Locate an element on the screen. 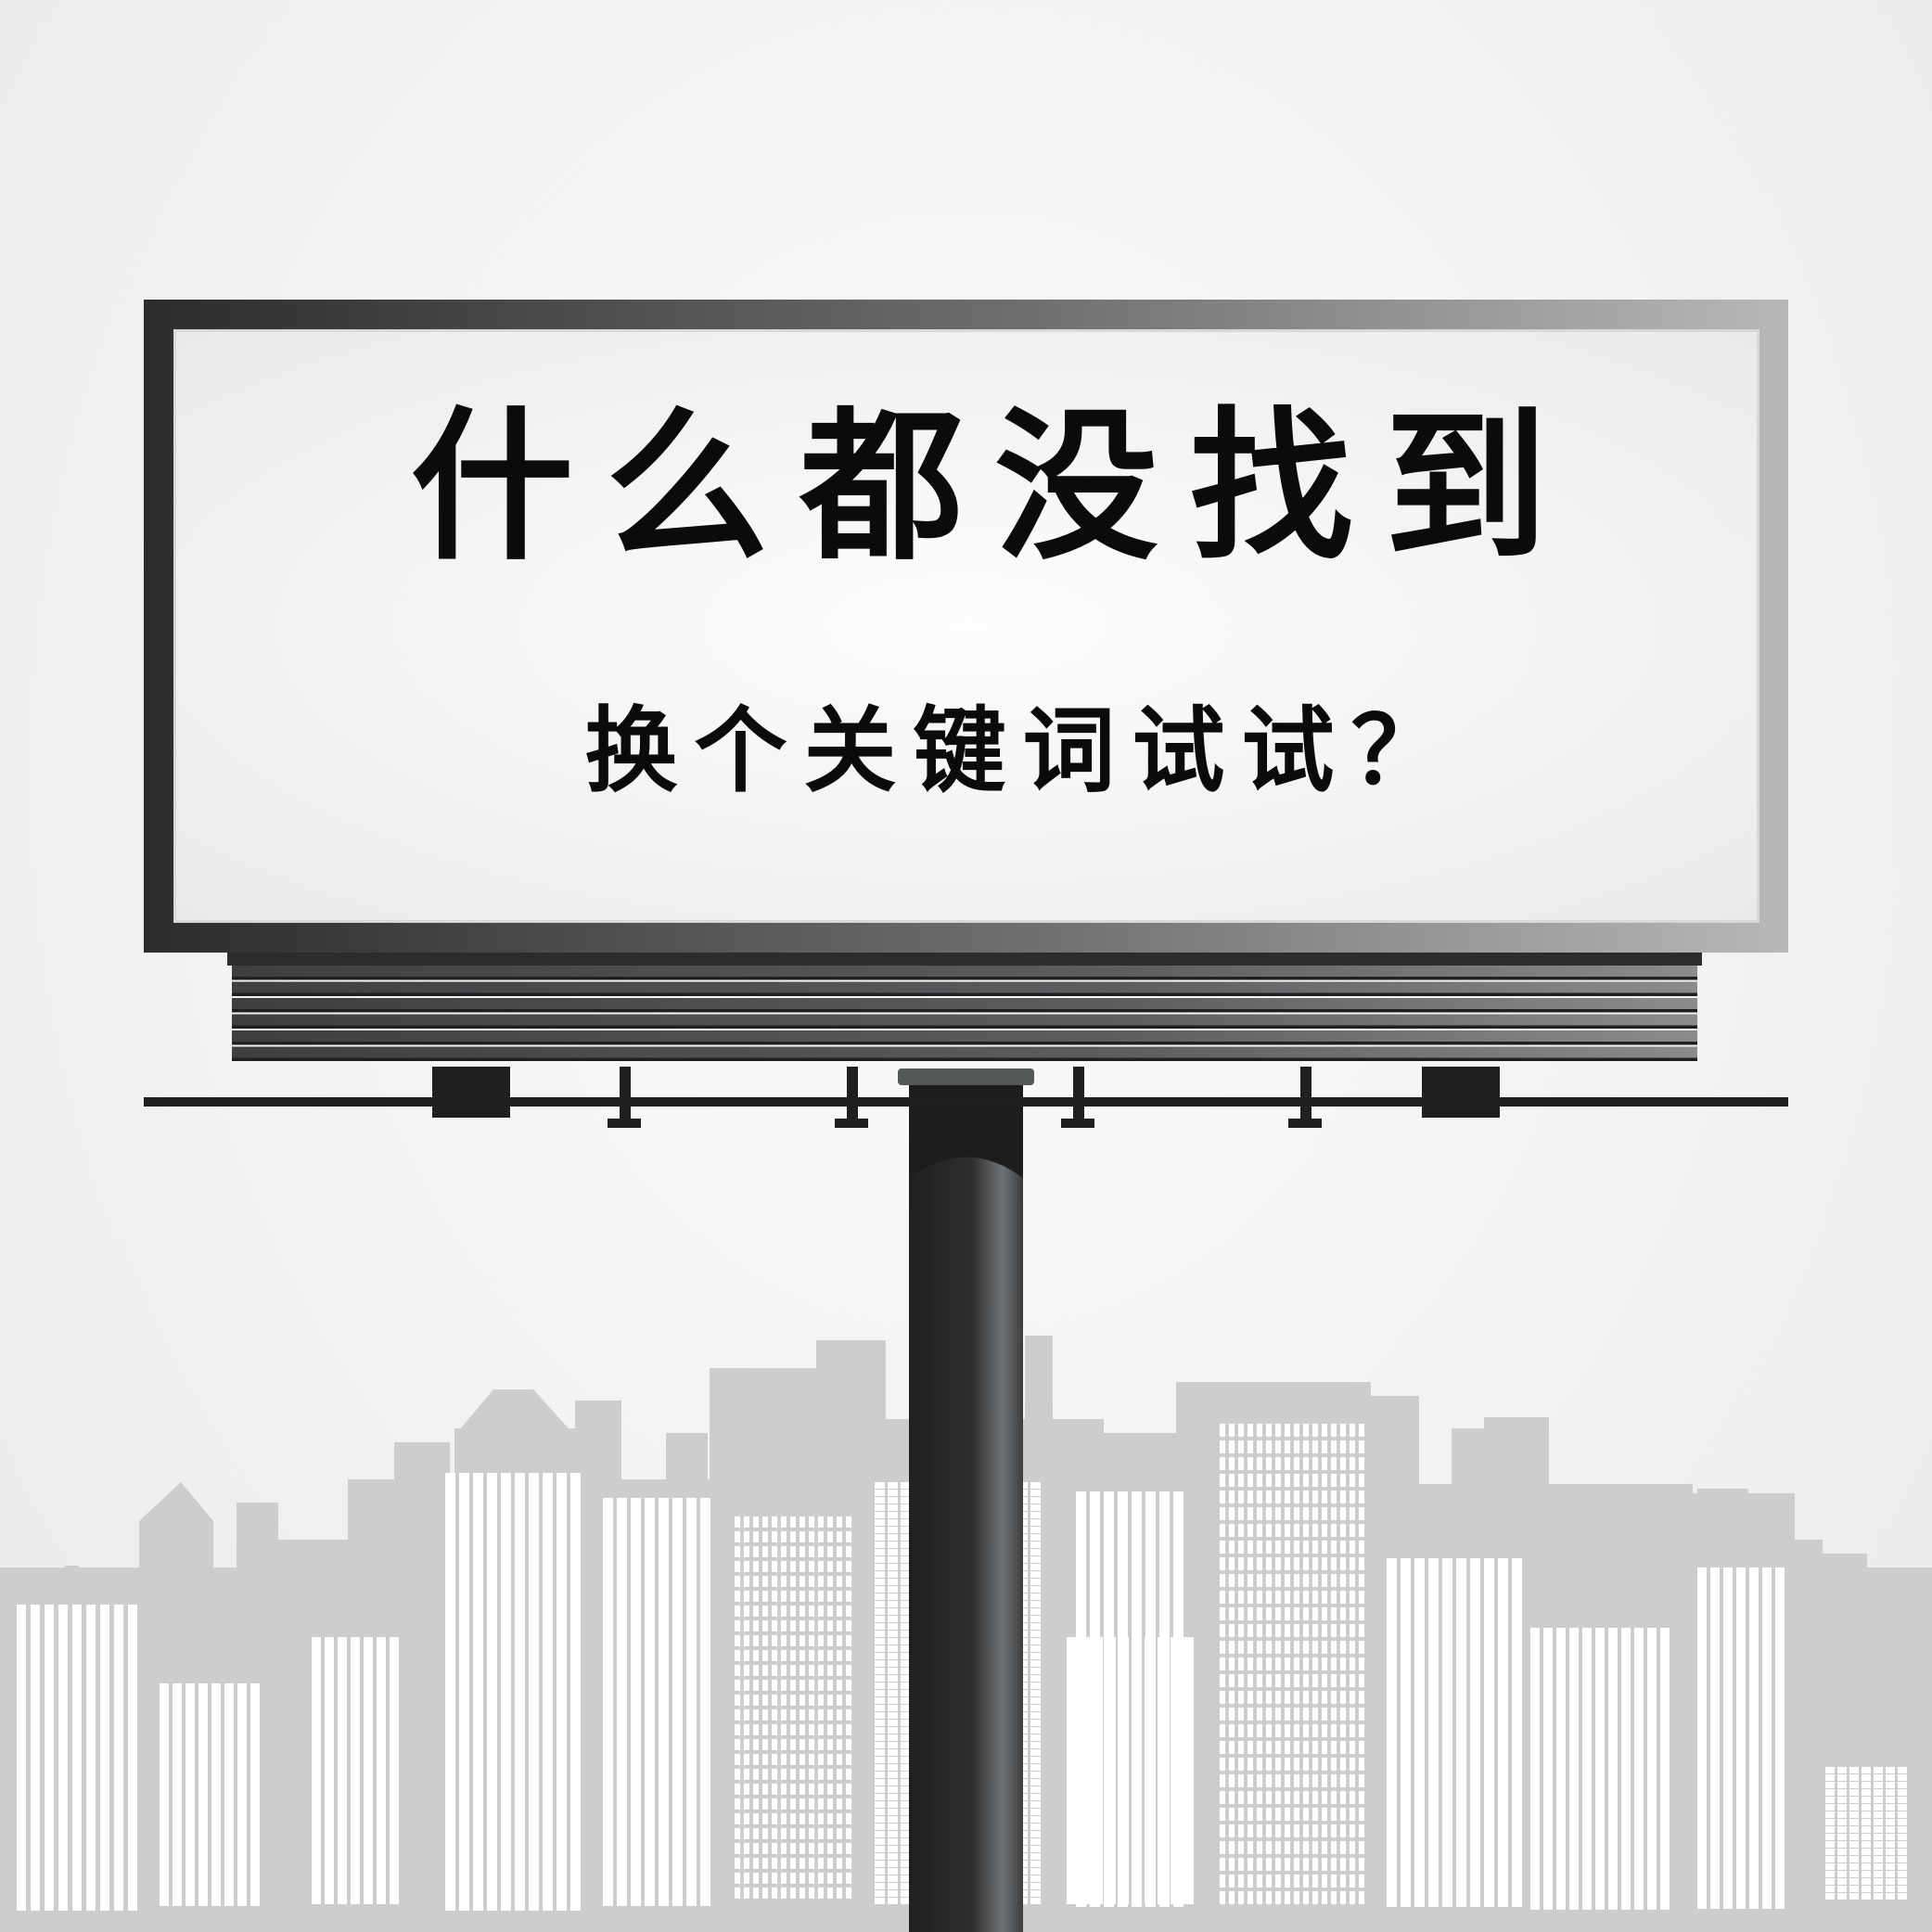  billboard-subline: 换个关键词试试？ is located at coordinates (1022, 751).